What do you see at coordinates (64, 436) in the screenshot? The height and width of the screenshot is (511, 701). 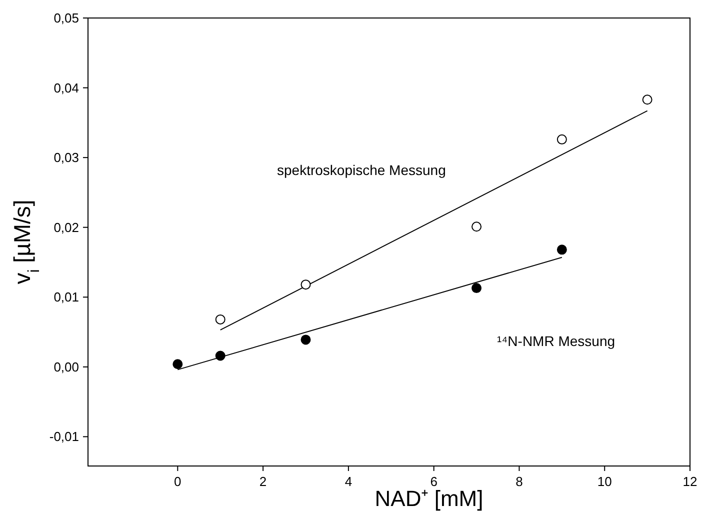 I see `y-tick-label: -0,01` at bounding box center [64, 436].